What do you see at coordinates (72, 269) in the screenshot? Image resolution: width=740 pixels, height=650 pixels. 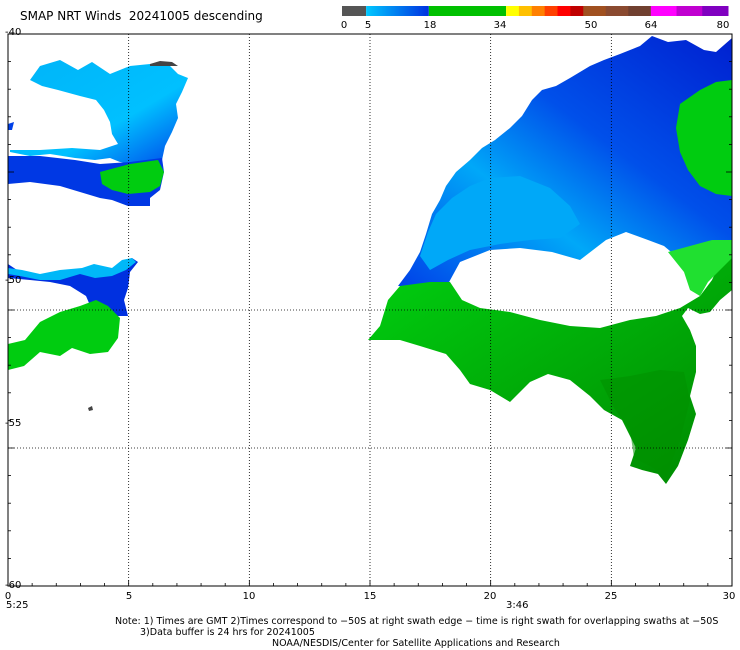 I see `swath-mid-left-light` at bounding box center [72, 269].